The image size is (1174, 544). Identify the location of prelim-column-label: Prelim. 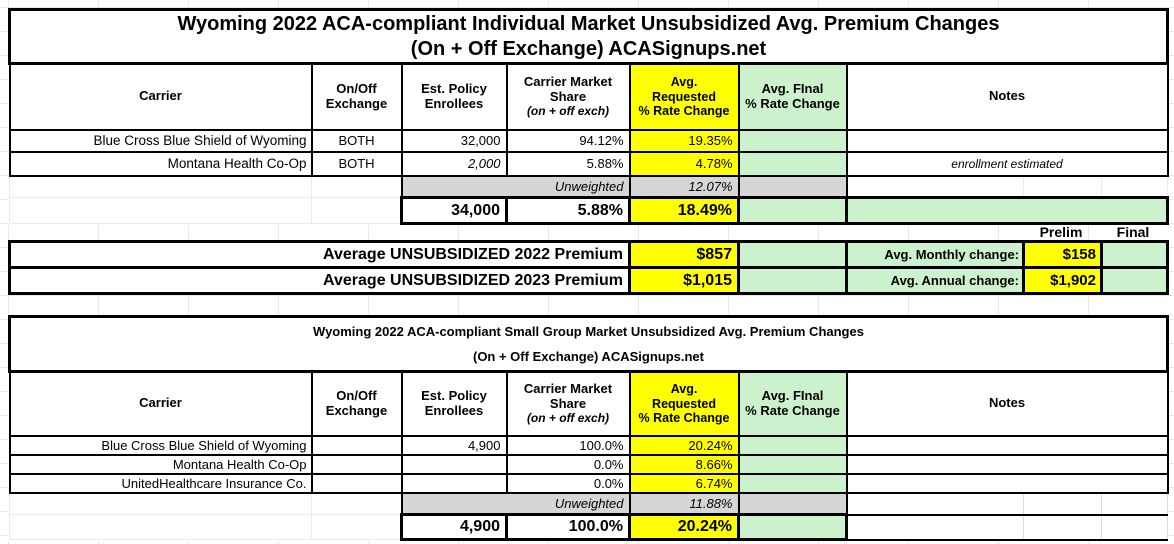
(1061, 232).